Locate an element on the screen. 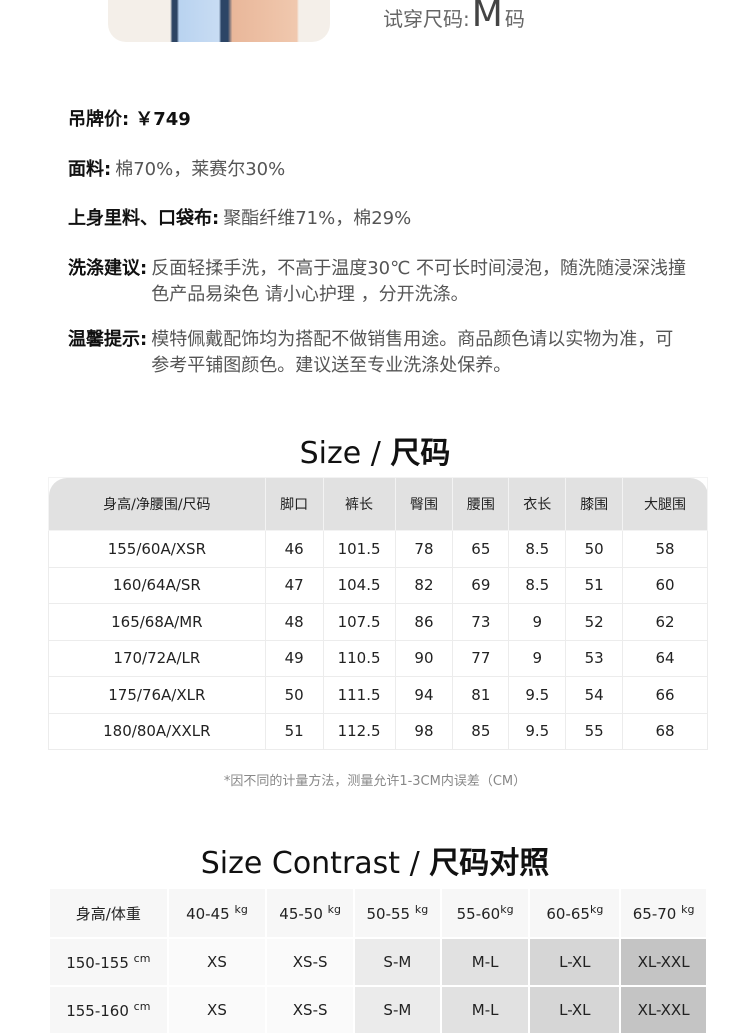  size-cell: 54 is located at coordinates (594, 695).